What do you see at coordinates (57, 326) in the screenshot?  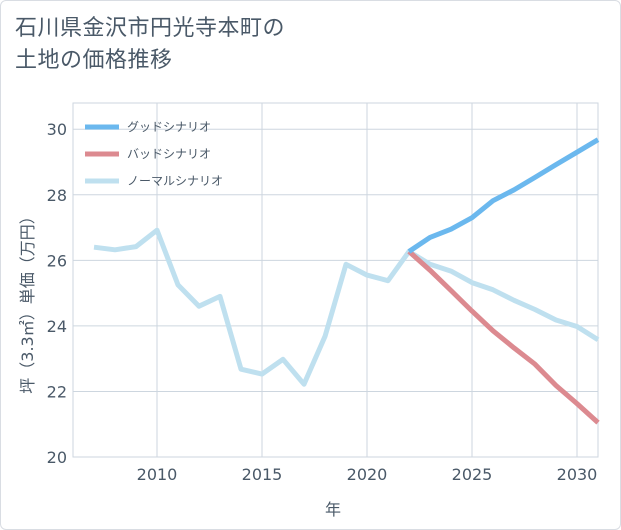 I see `y-tick-label: 24` at bounding box center [57, 326].